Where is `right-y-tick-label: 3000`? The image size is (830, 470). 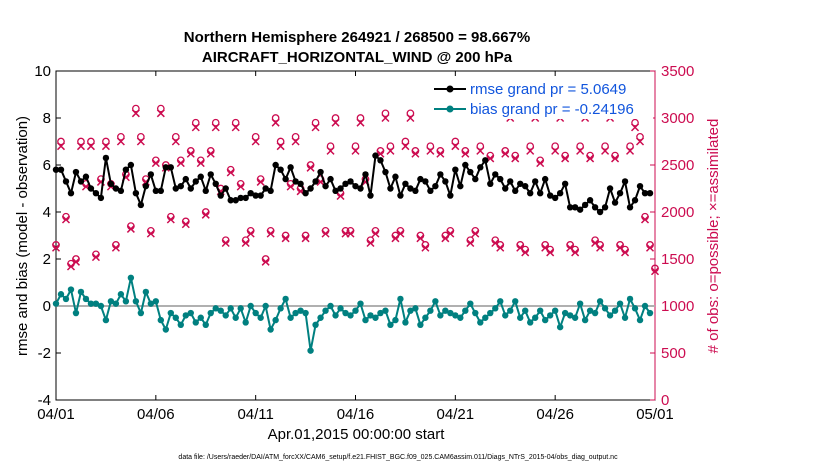 right-y-tick-label: 3000 is located at coordinates (677, 118).